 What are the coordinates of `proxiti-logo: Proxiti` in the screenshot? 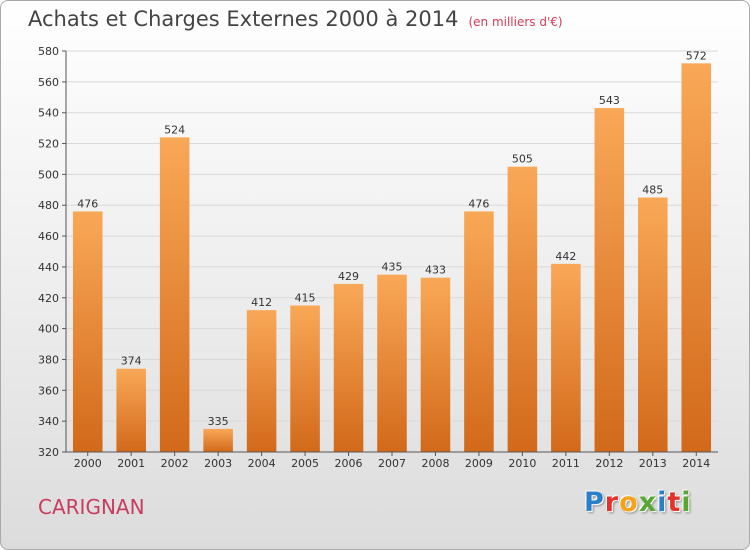 It's located at (638, 502).